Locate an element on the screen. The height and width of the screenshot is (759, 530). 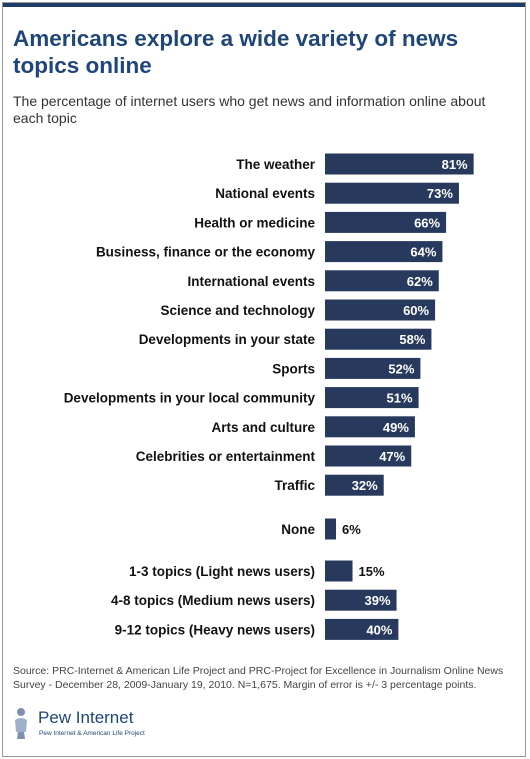
category-label: None is located at coordinates (298, 529).